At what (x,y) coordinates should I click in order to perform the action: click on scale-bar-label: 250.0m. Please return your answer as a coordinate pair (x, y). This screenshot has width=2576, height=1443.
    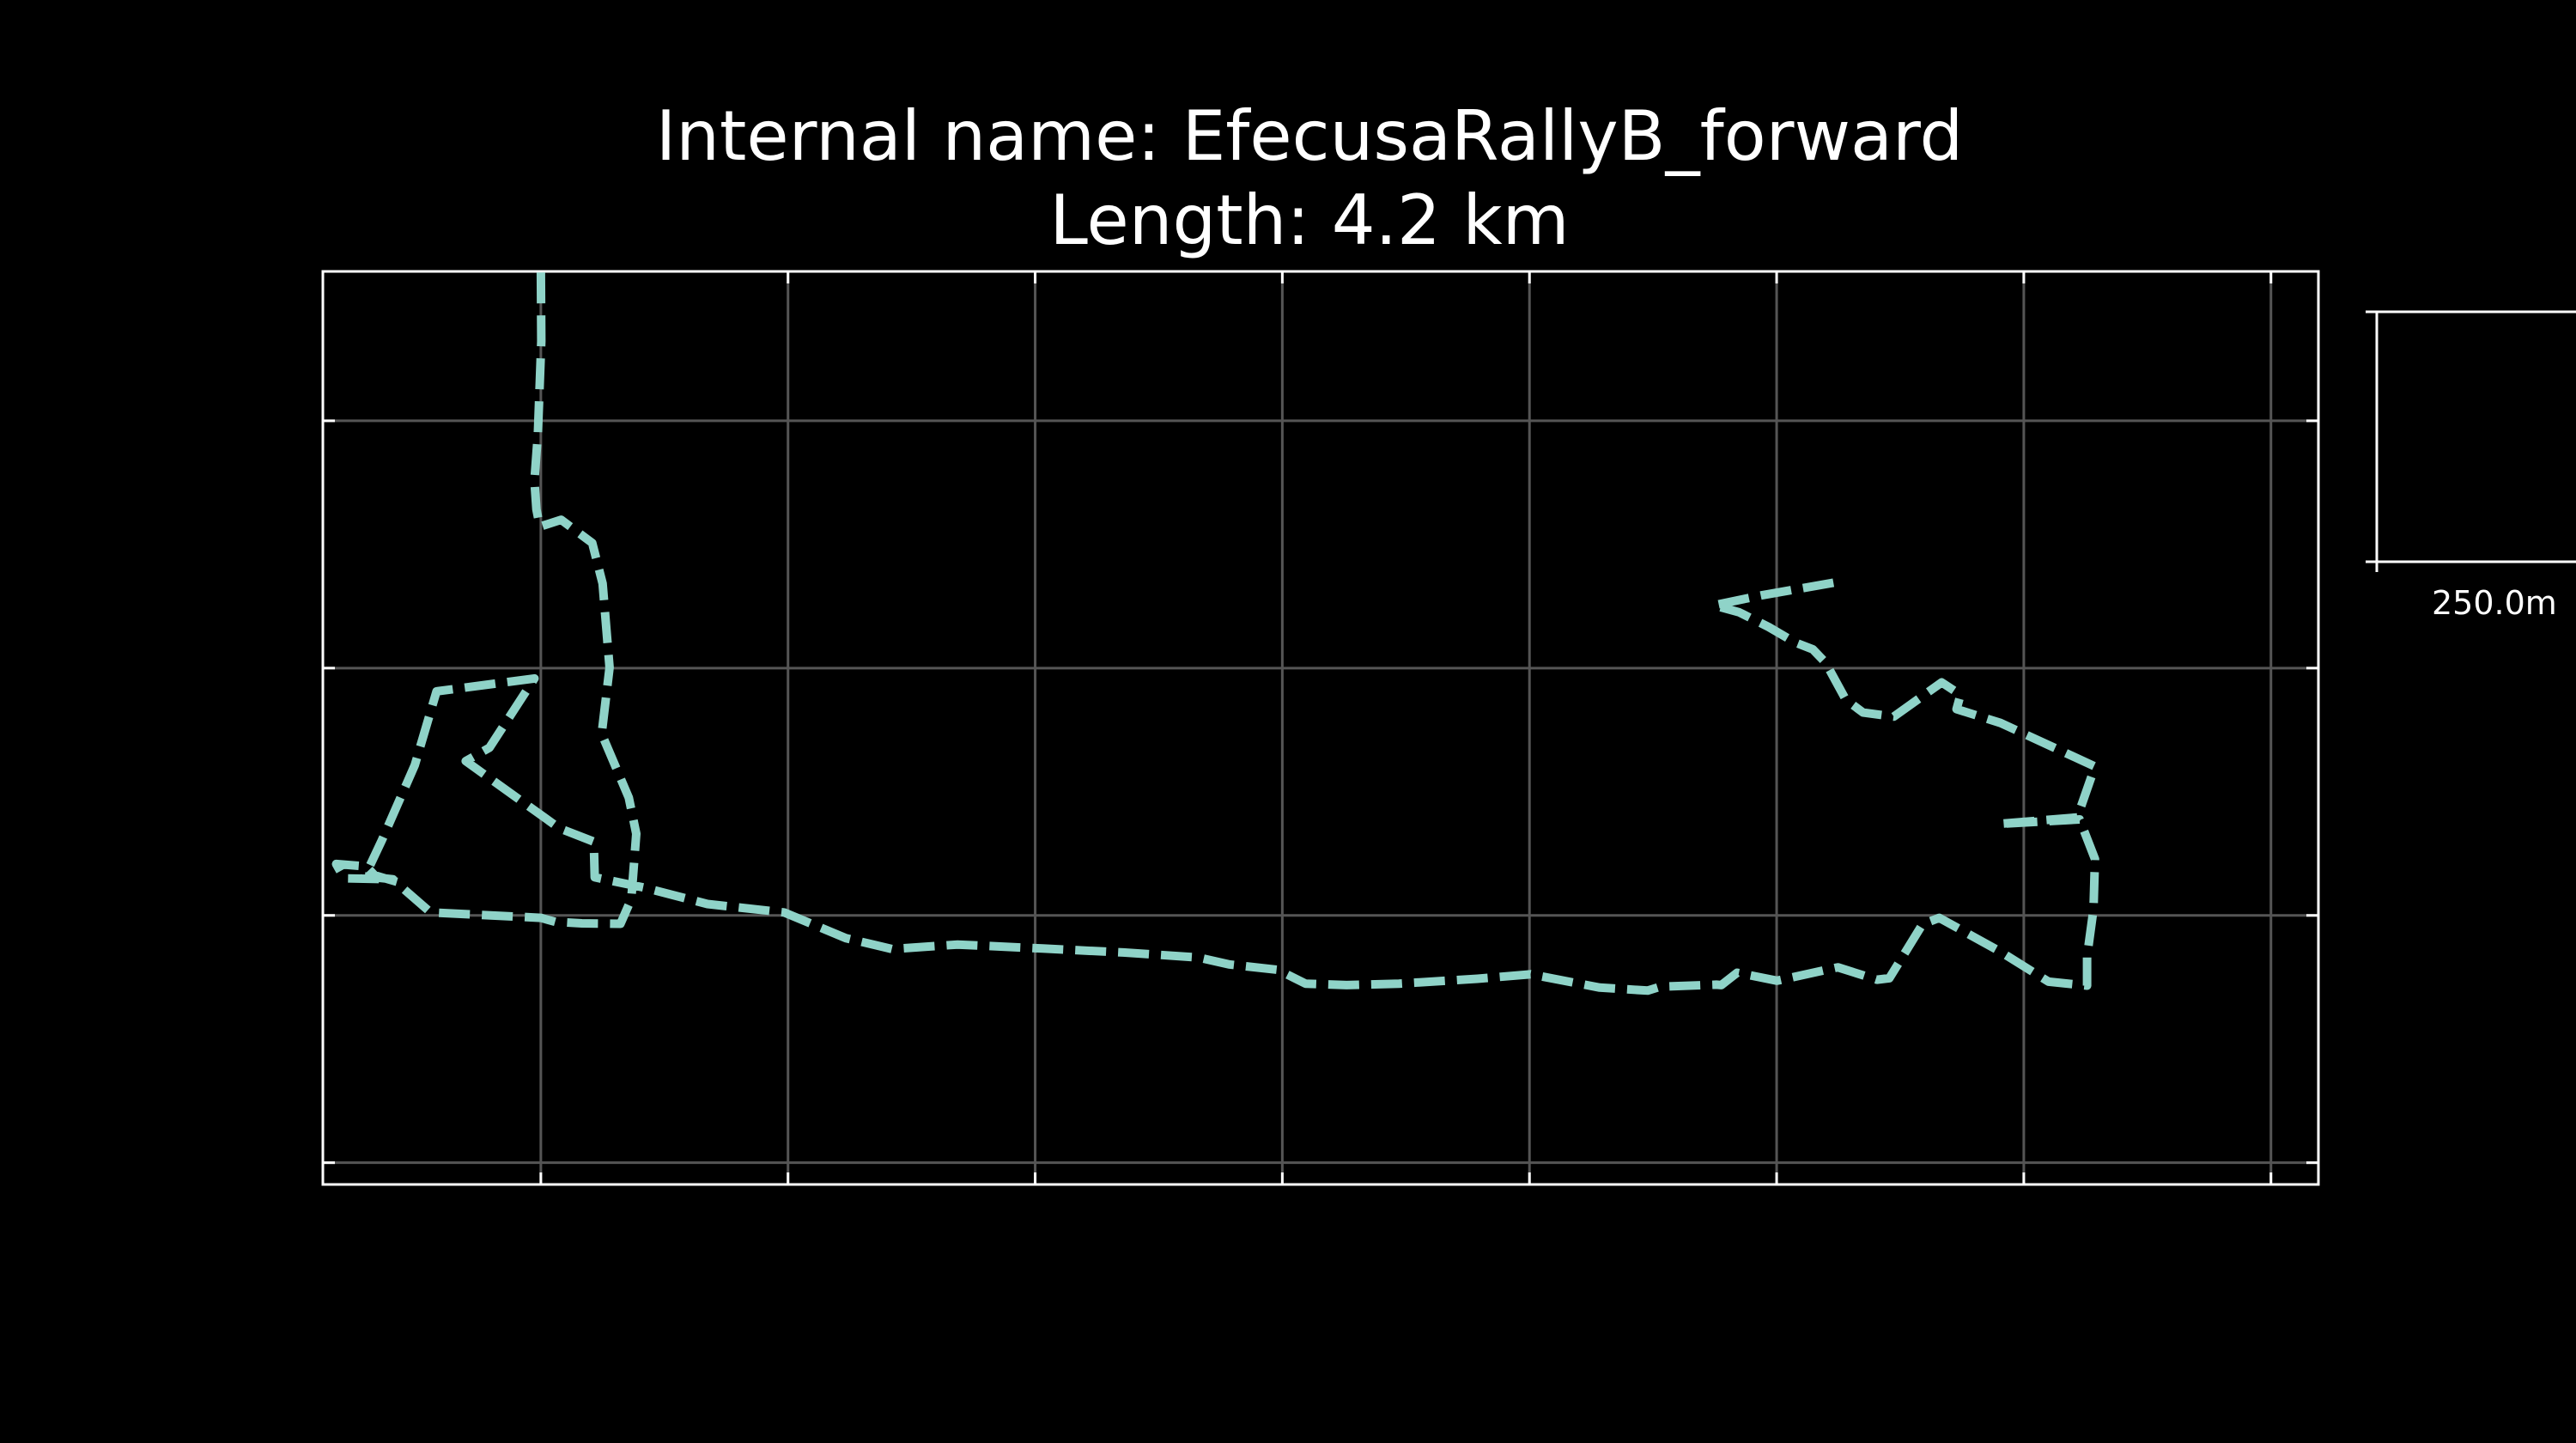
    Looking at the image, I should click on (2494, 603).